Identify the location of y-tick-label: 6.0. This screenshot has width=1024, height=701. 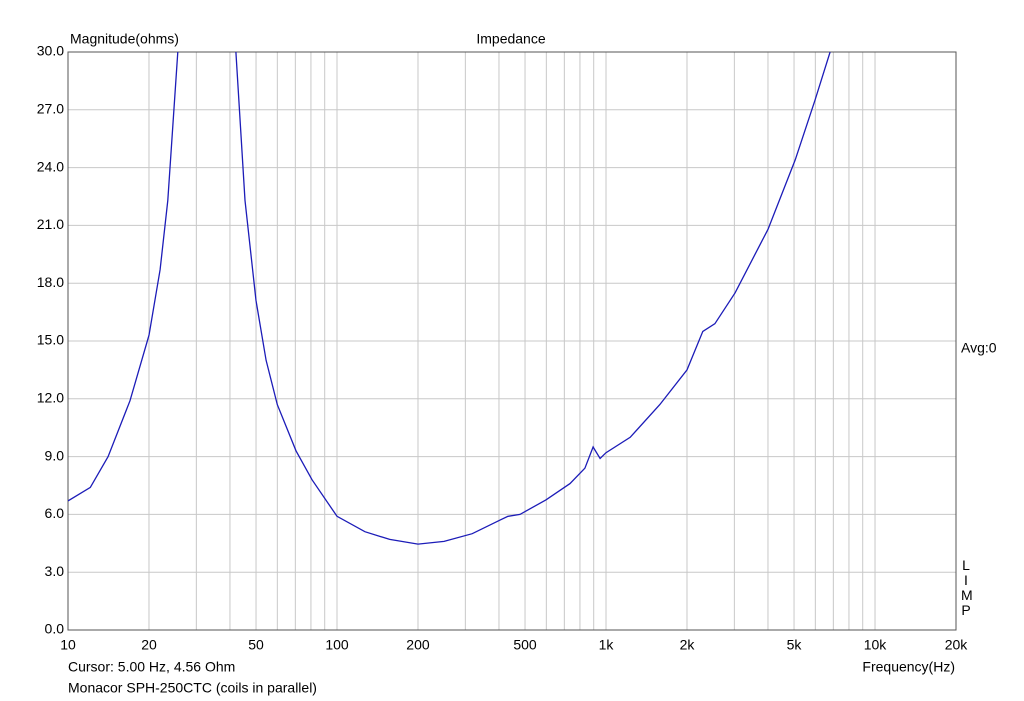
(55, 513).